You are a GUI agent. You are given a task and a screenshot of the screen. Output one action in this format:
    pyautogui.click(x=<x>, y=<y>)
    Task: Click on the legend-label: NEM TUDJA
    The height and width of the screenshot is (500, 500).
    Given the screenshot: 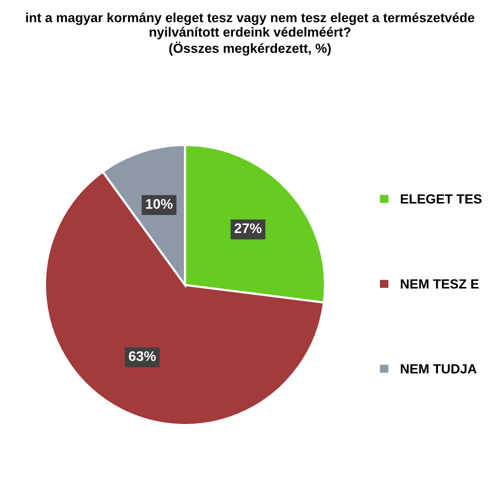 What is the action you would take?
    pyautogui.click(x=438, y=369)
    